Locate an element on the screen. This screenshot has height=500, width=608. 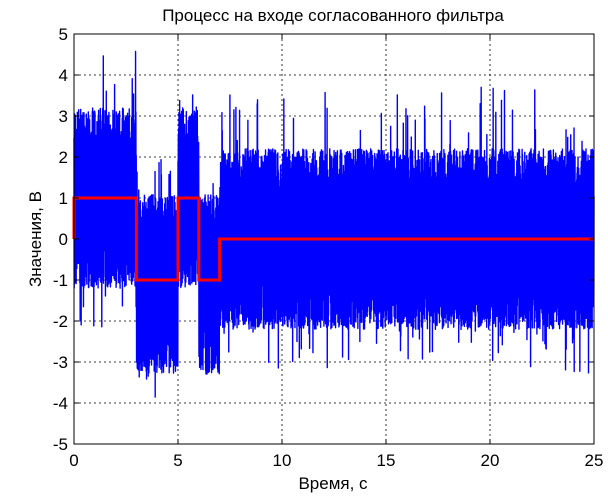
signal-step-line is located at coordinates (333, 239).